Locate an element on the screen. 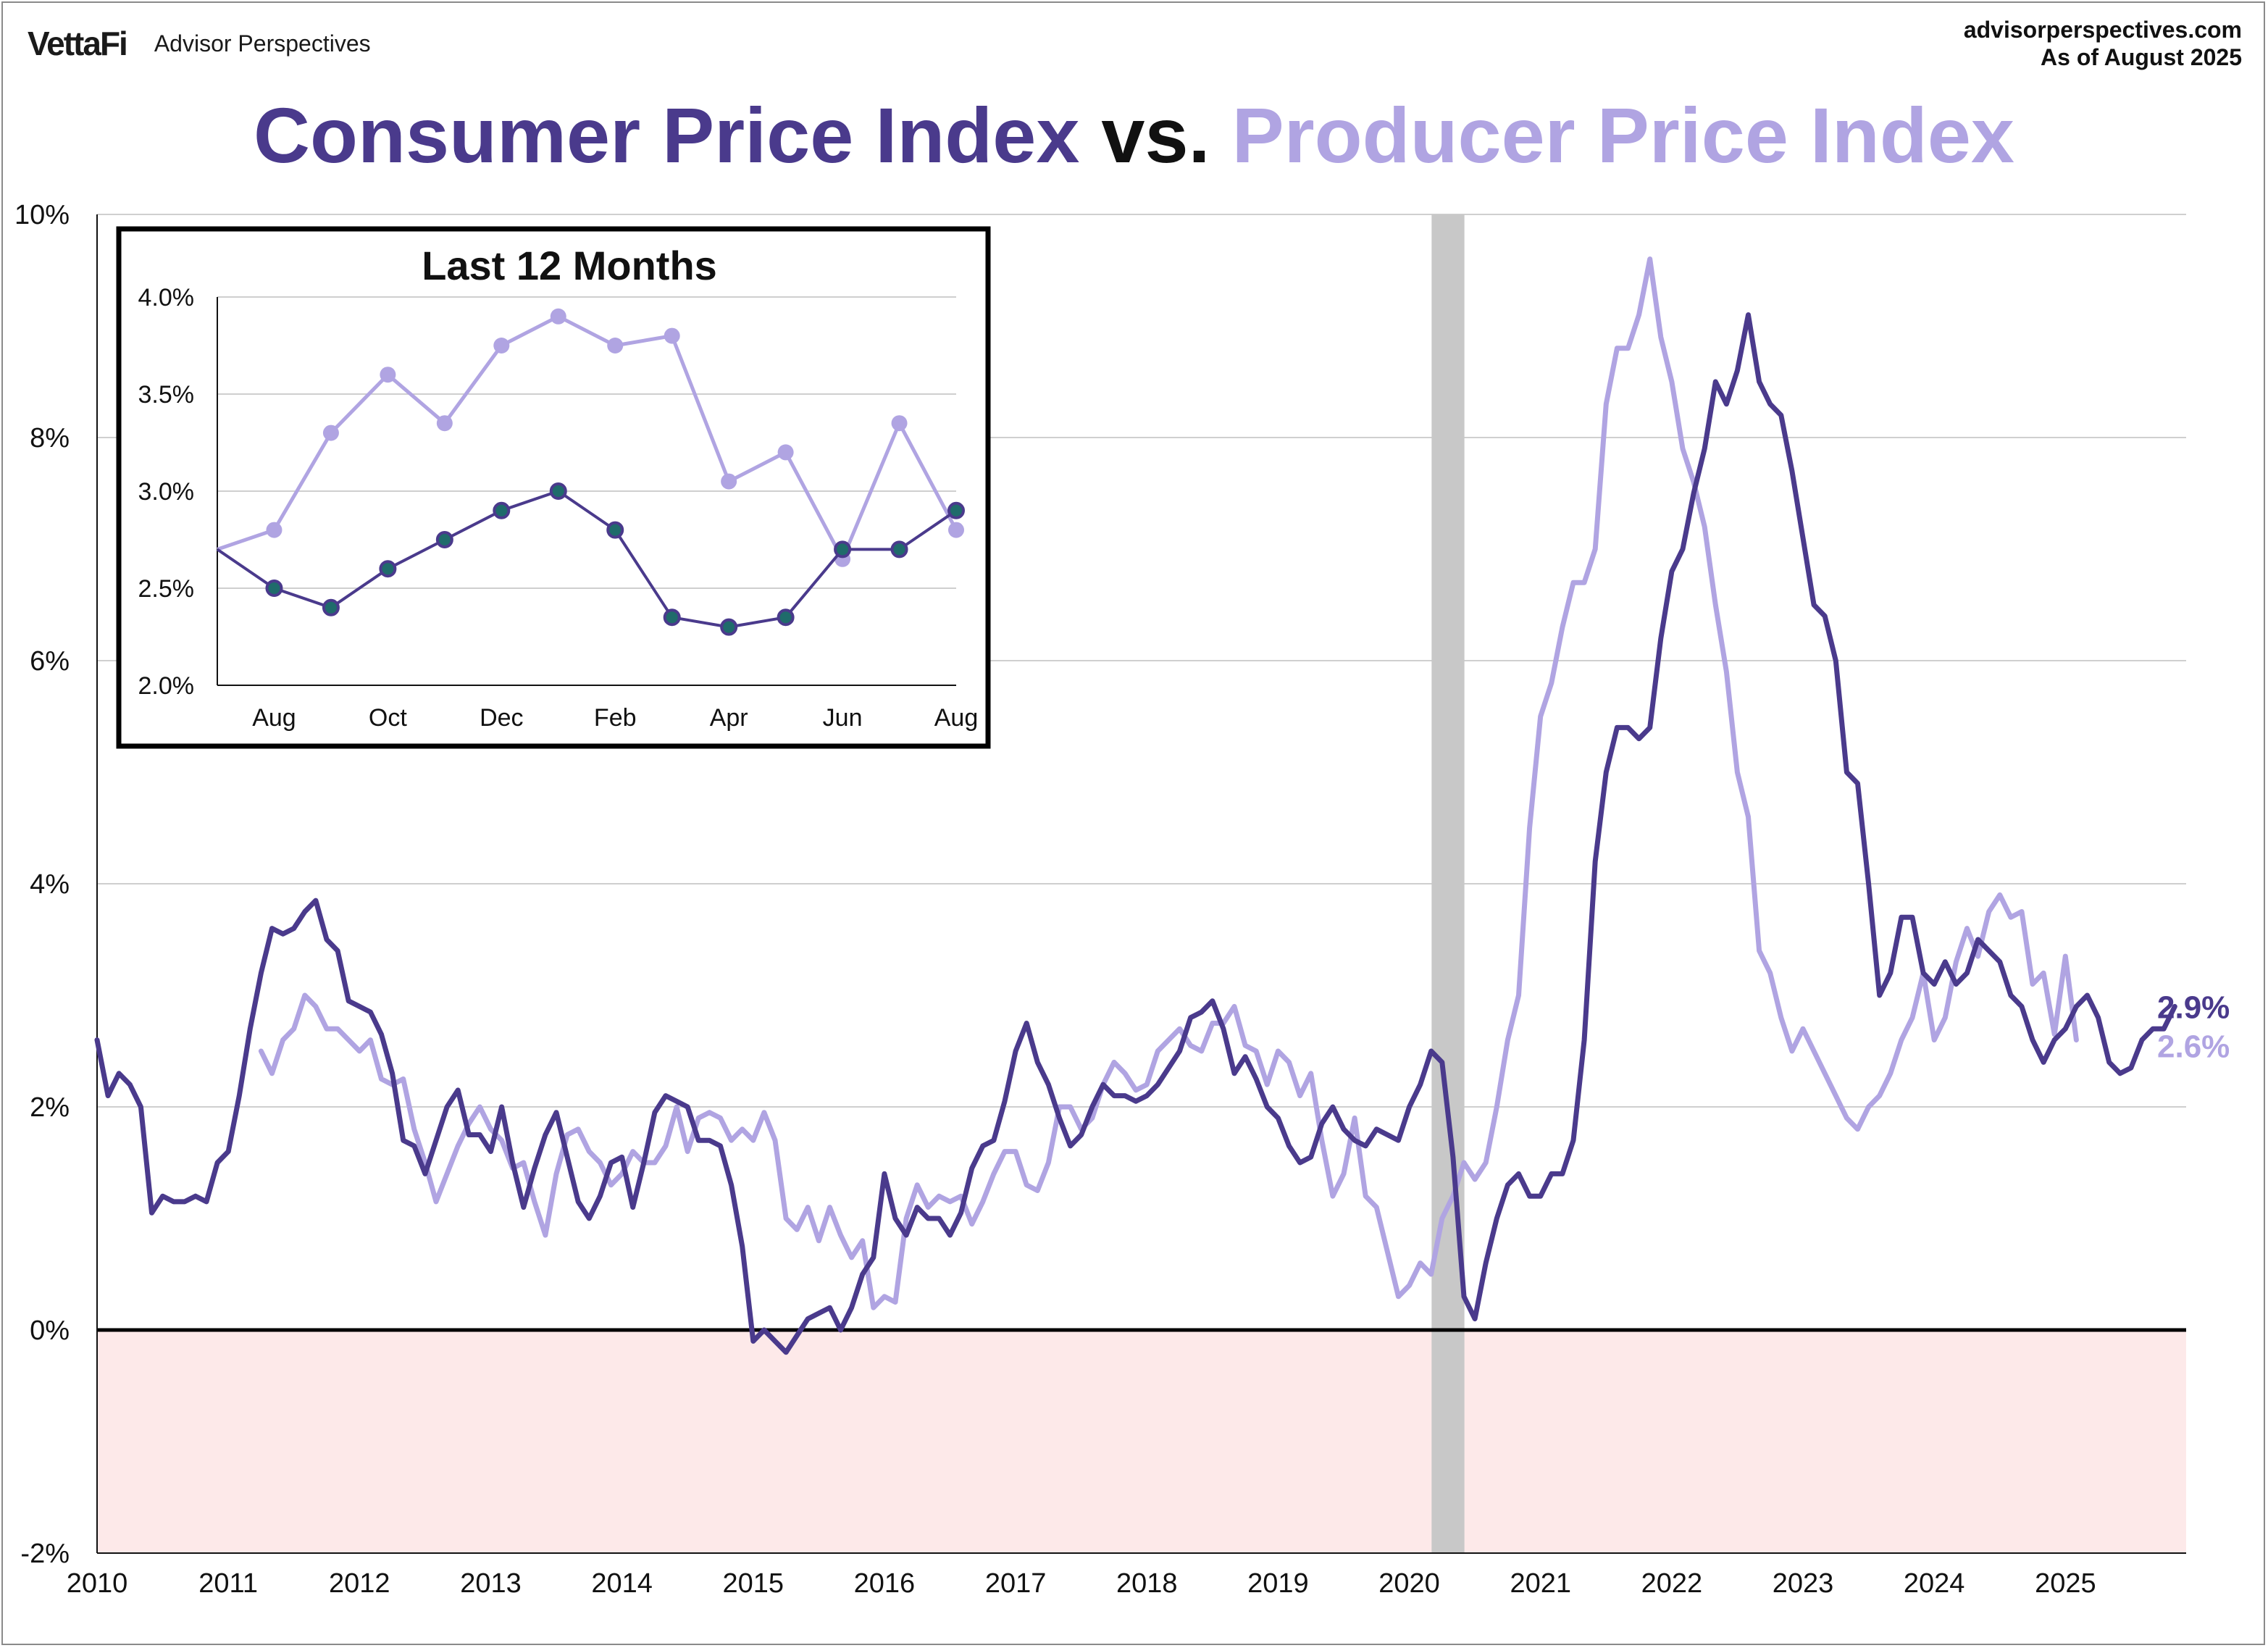 The height and width of the screenshot is (1648, 2268). brand-header: VettaFi Advisor Perspectives is located at coordinates (200, 43).